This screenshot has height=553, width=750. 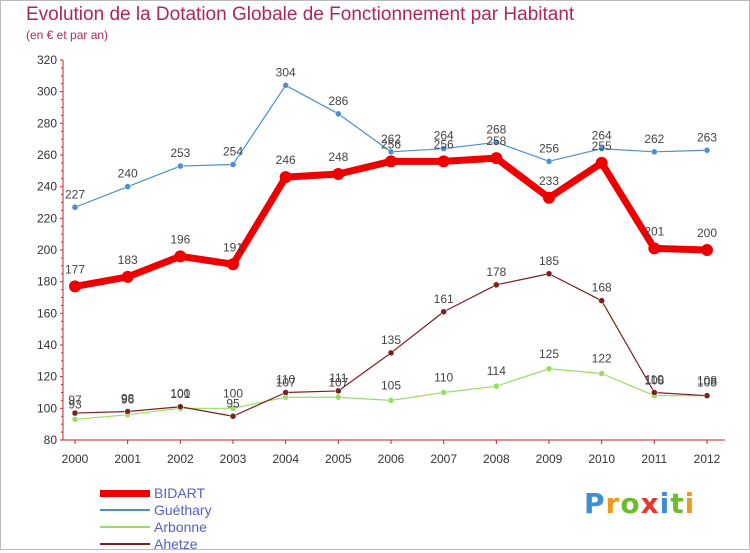 I want to click on data-label: 286, so click(x=338, y=101).